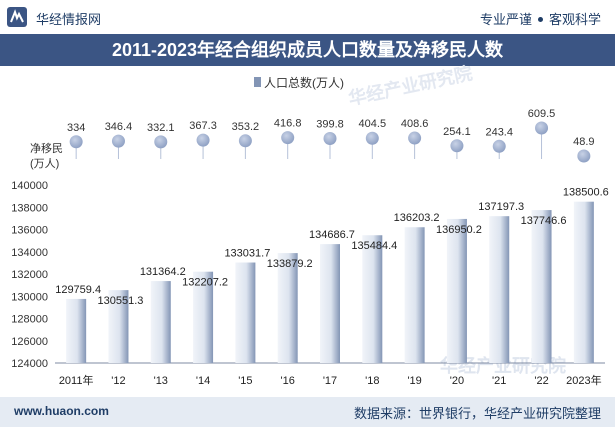 This screenshot has width=615, height=427. Describe the element at coordinates (121, 301) in the screenshot. I see `population-value-label: 130551.3` at that location.